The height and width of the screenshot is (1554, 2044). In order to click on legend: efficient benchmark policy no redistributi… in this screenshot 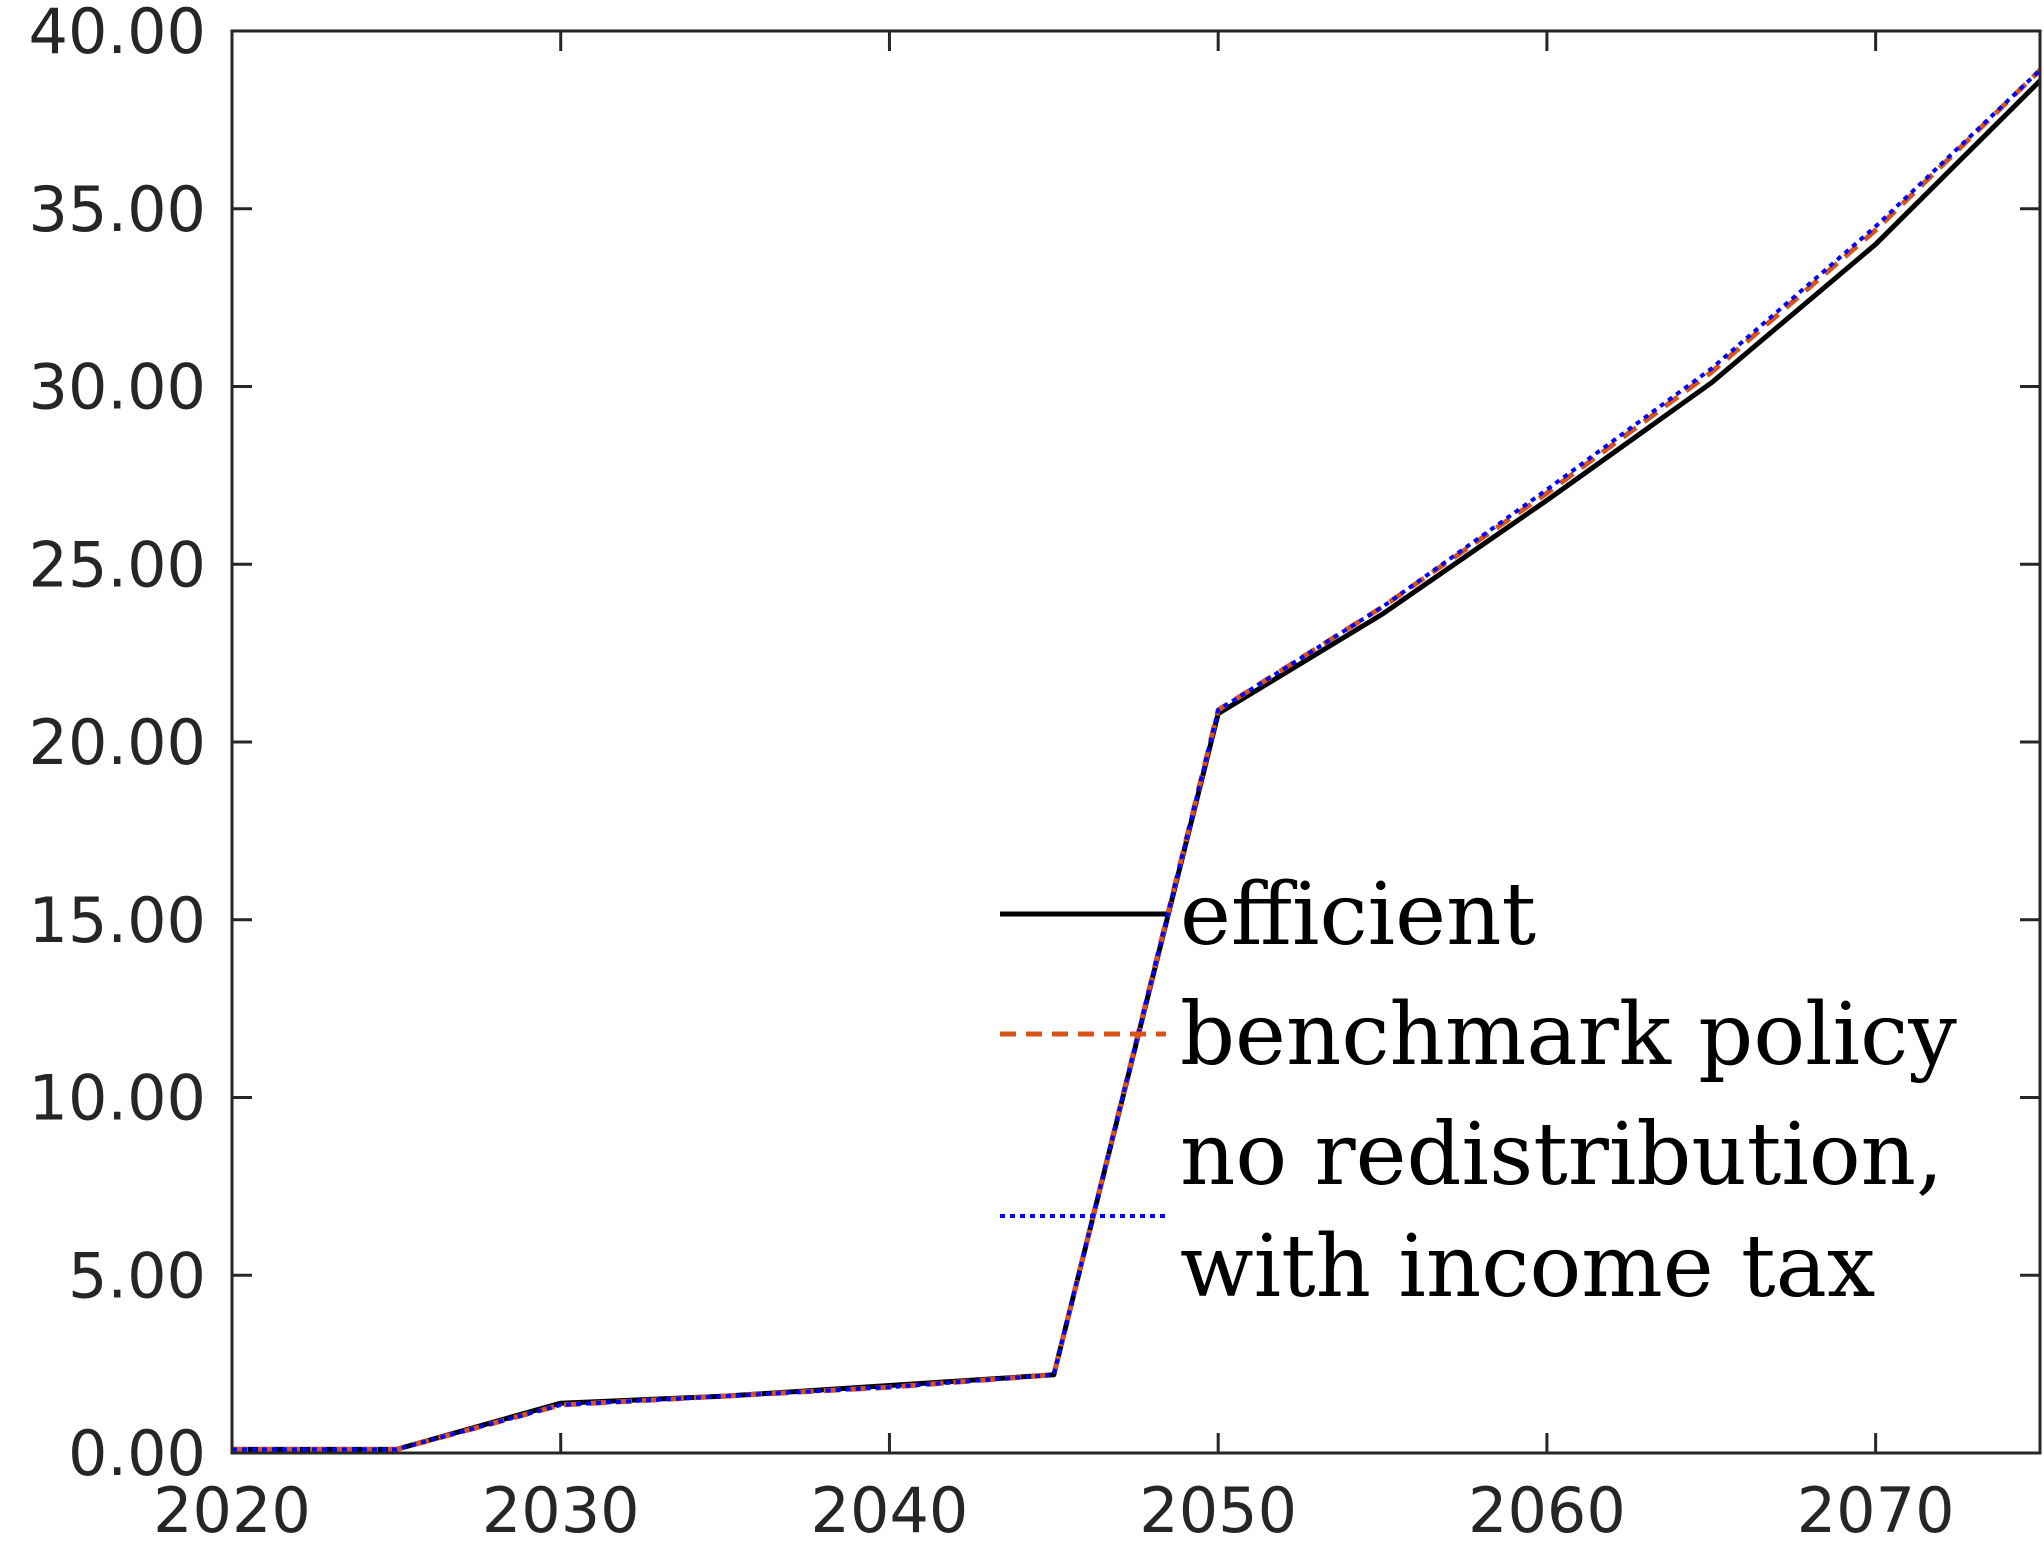, I will do `click(1478, 1091)`.